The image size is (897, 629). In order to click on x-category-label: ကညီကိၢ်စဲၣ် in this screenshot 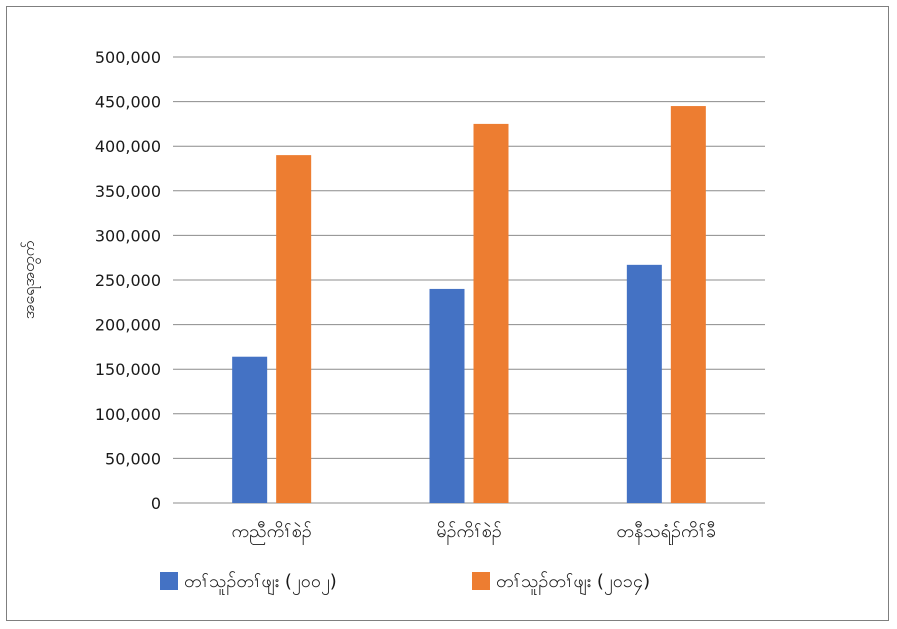, I will do `click(272, 533)`.